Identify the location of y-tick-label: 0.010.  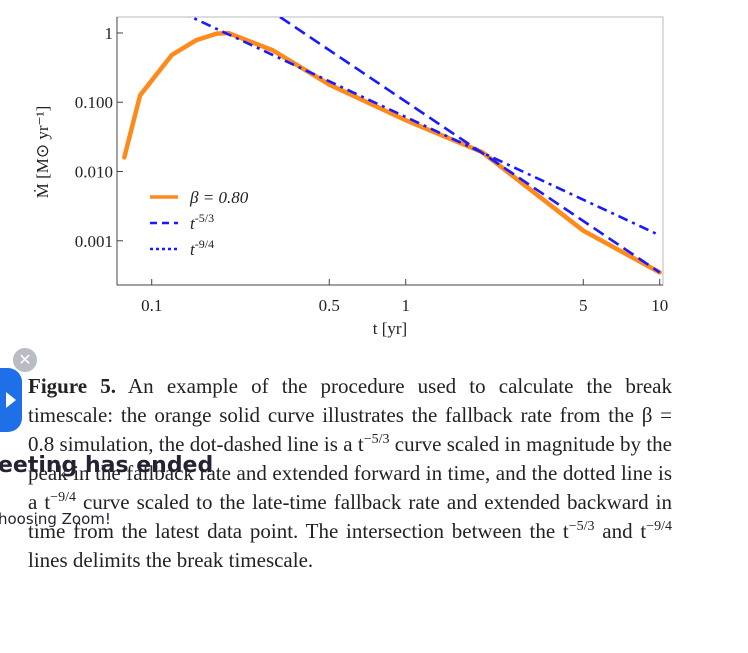
(94, 172).